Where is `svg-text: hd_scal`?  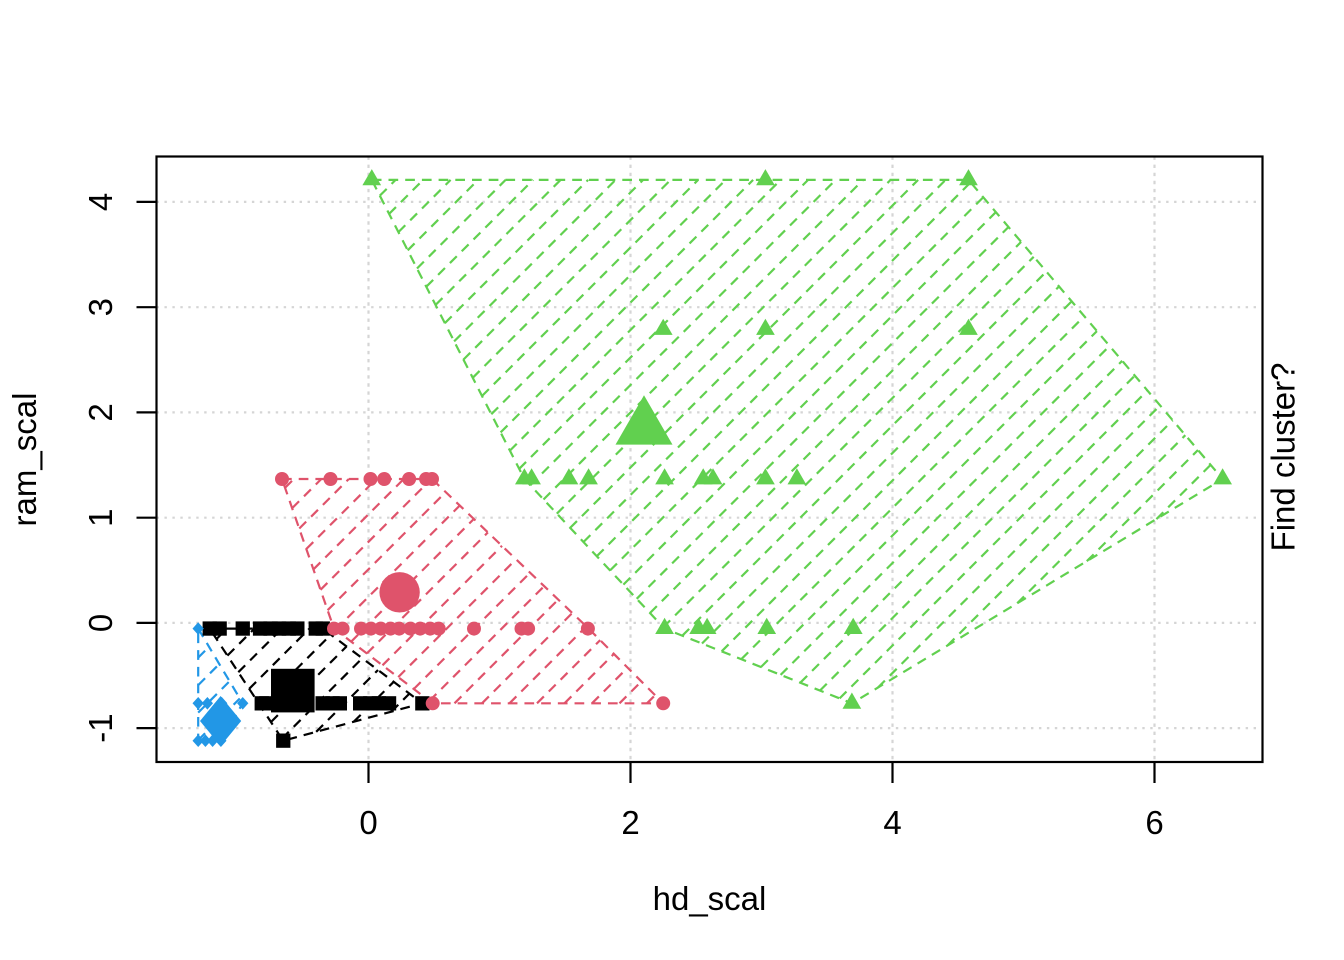
svg-text: hd_scal is located at coordinates (710, 898).